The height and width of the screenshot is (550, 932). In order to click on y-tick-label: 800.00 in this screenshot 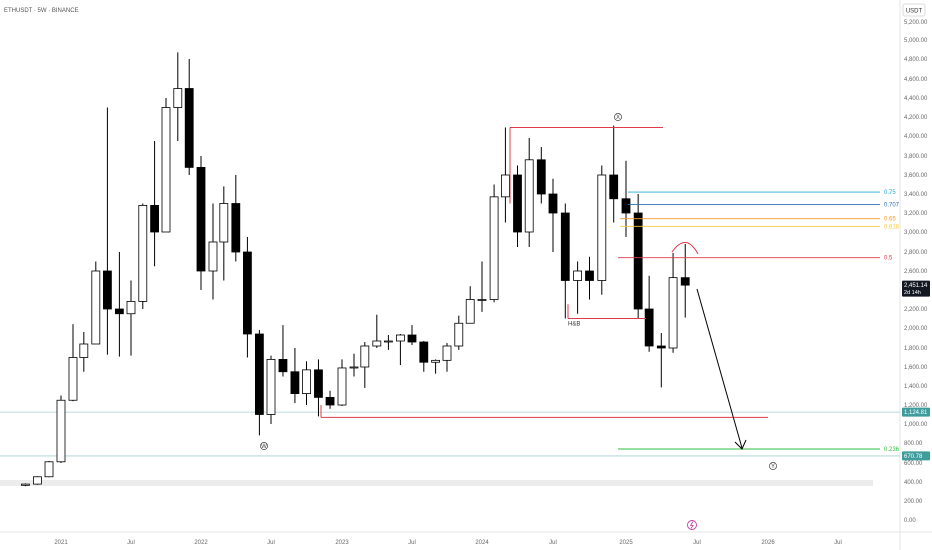, I will do `click(913, 444)`.